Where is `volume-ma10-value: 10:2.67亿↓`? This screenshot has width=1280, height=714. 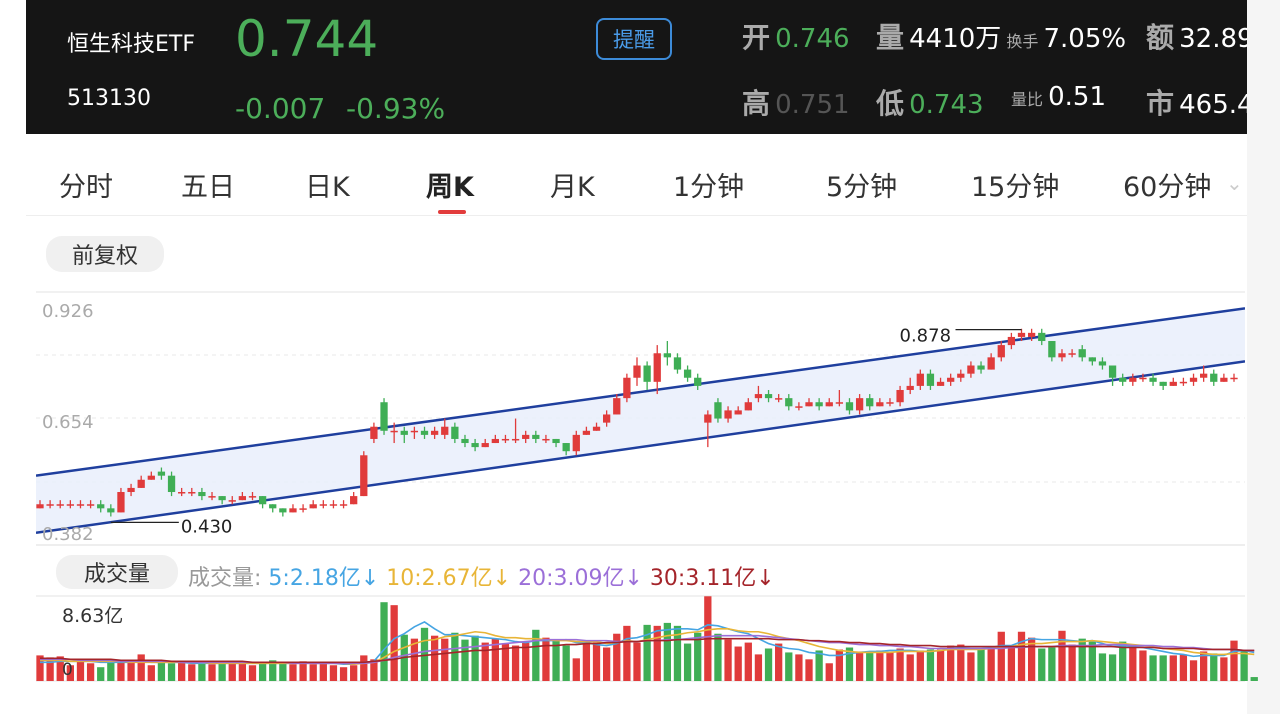
volume-ma10-value: 10:2.67亿↓ is located at coordinates (449, 578).